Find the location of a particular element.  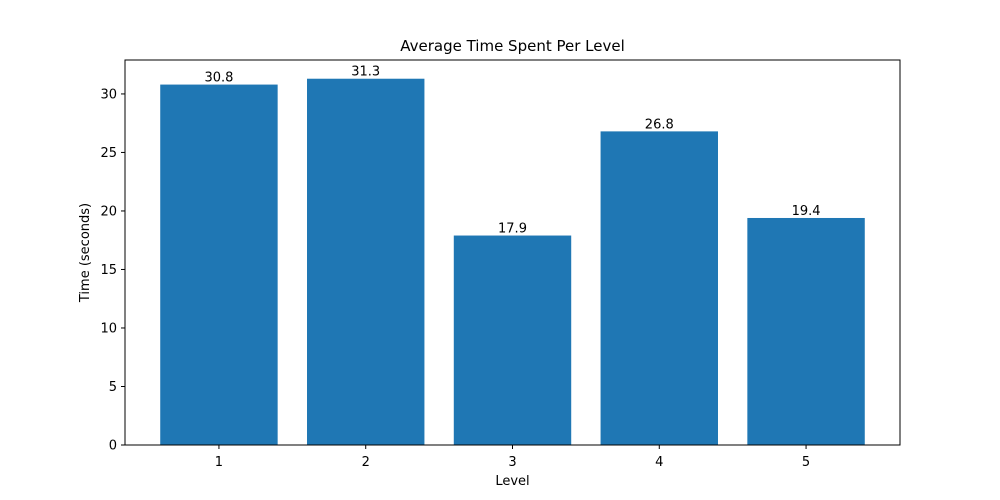

data-label-level-2: 31.3 is located at coordinates (365, 72).